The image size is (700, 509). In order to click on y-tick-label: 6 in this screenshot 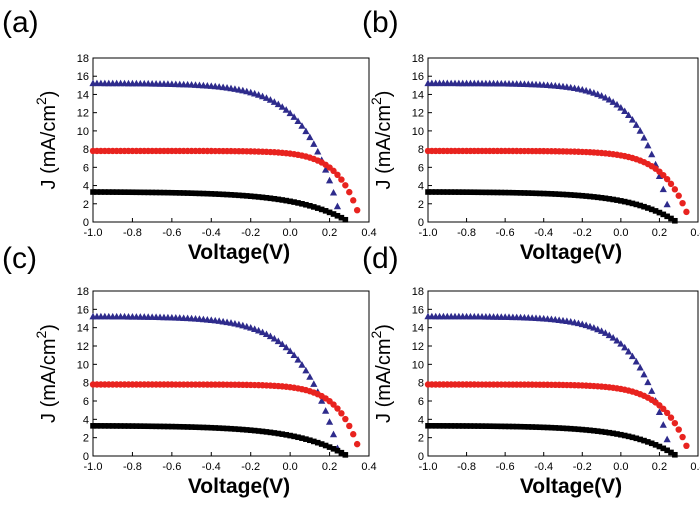, I will do `click(86, 402)`.